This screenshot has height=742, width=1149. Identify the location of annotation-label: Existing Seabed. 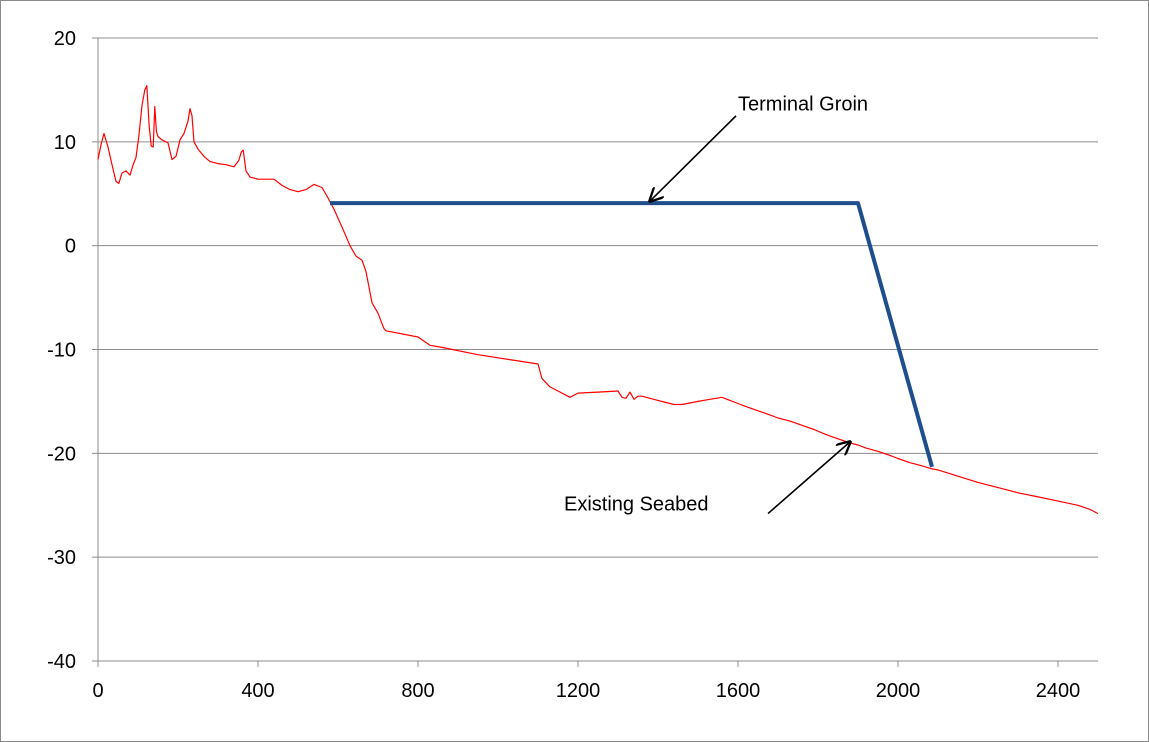
(636, 504).